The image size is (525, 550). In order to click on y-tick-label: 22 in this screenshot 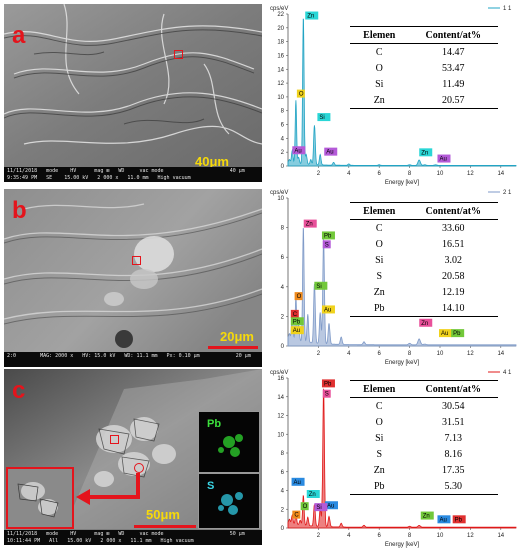, I will do `click(280, 15)`.